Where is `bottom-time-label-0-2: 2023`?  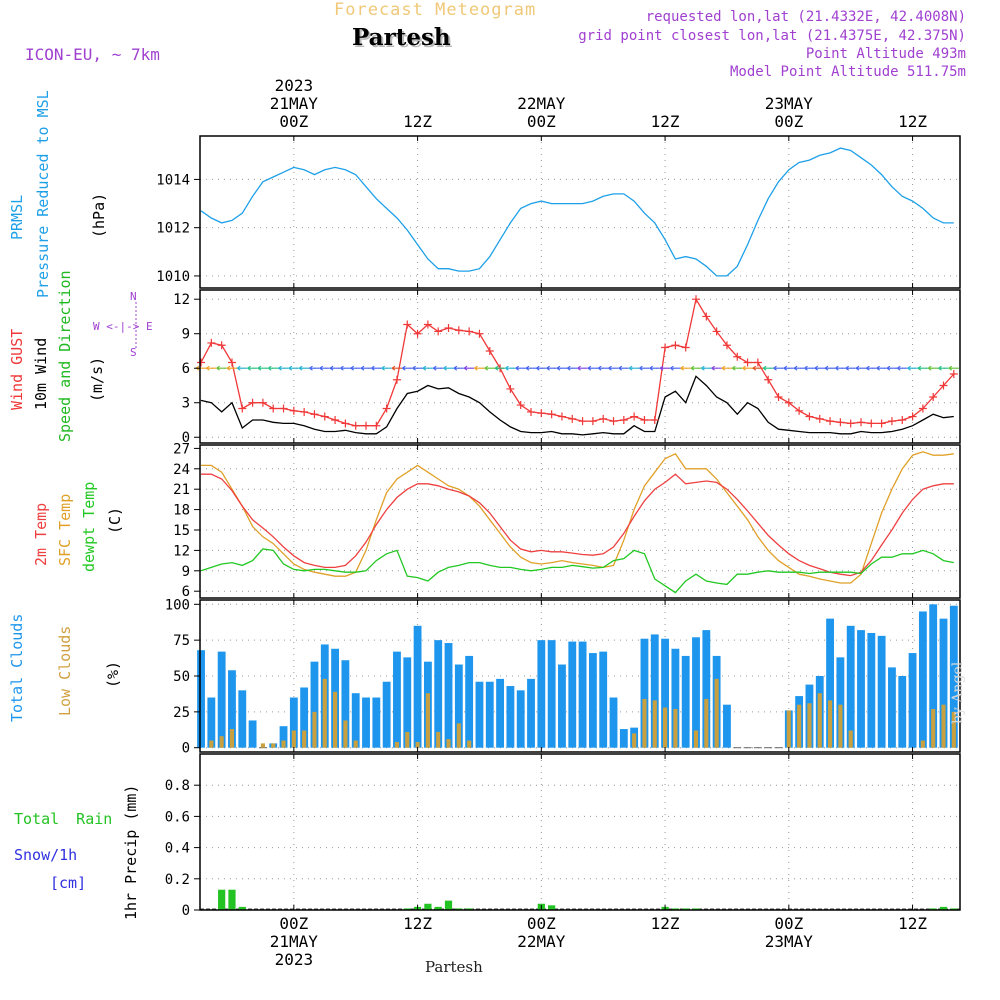 bottom-time-label-0-2: 2023 is located at coordinates (294, 959).